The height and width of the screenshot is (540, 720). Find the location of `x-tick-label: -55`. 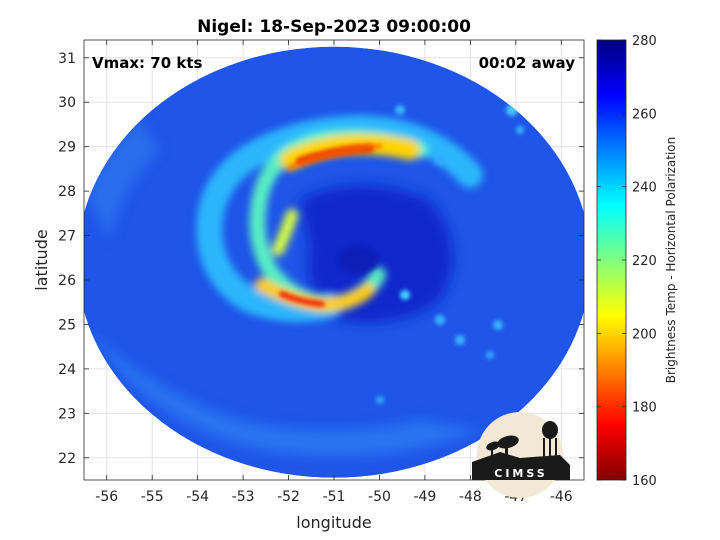

x-tick-label: -55 is located at coordinates (152, 497).